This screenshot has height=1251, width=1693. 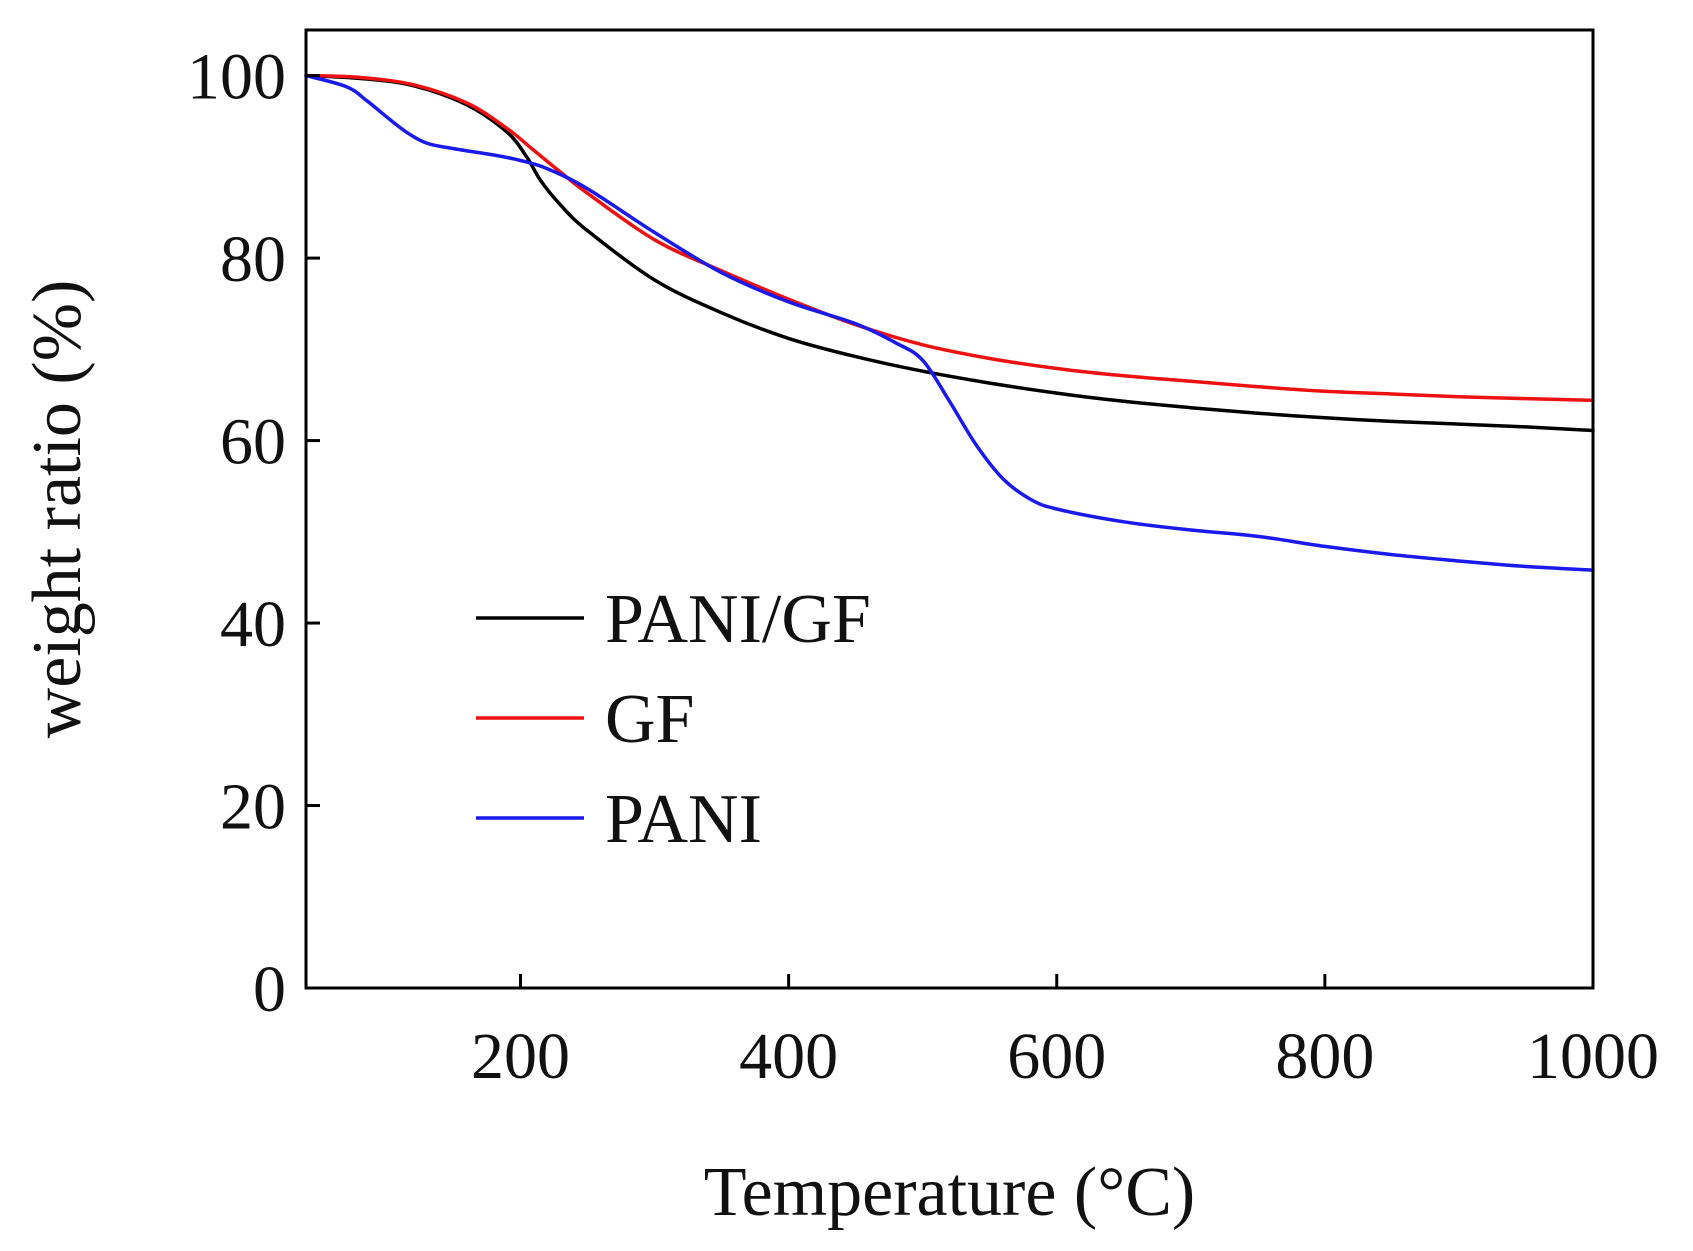 I want to click on y-tick-label: 100, so click(x=236, y=77).